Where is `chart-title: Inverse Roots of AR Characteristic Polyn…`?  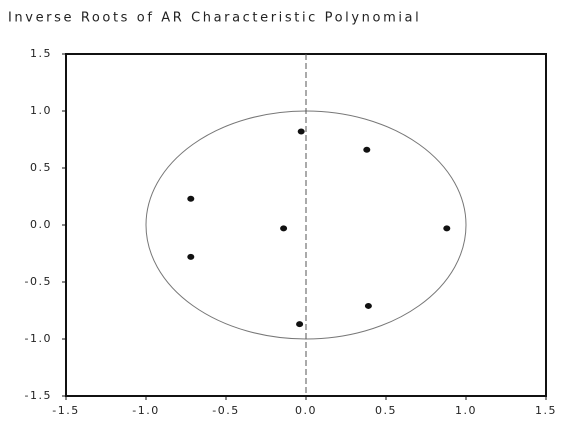 chart-title: Inverse Roots of AR Characteristic Polyn… is located at coordinates (214, 18).